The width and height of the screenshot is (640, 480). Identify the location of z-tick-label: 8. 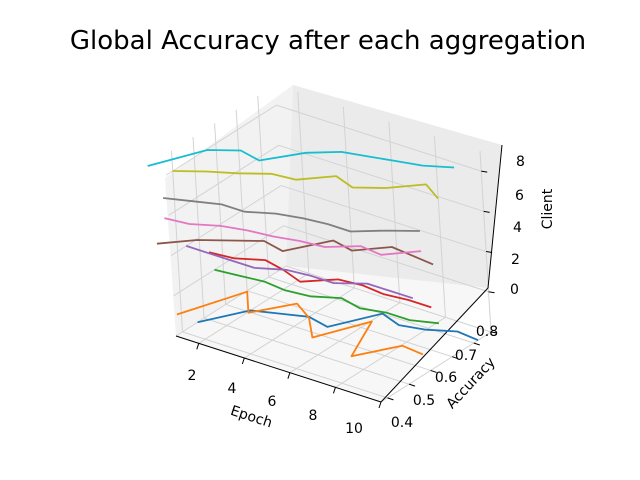
(520, 162).